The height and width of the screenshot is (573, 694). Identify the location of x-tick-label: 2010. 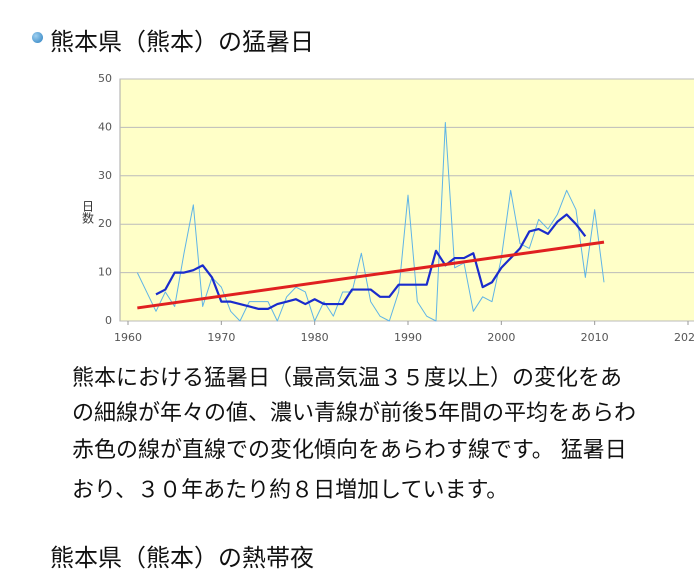
(595, 337).